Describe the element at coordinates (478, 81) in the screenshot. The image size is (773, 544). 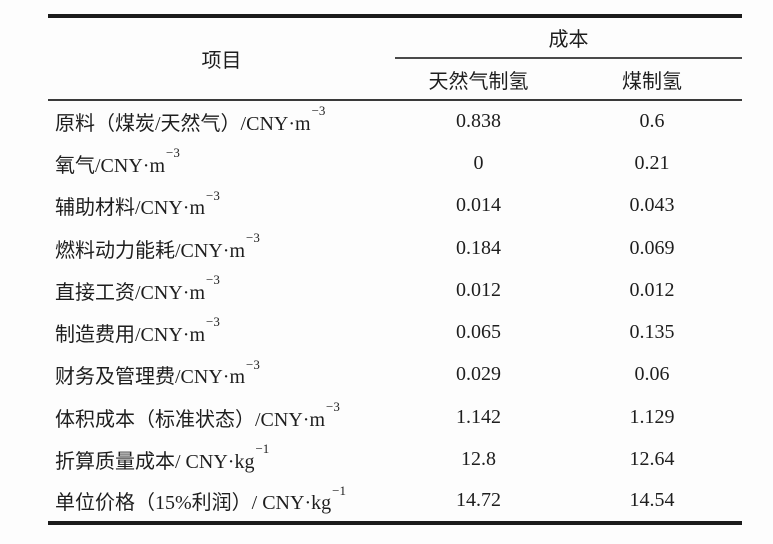
I see `header-col-gas: 天然气制氢` at that location.